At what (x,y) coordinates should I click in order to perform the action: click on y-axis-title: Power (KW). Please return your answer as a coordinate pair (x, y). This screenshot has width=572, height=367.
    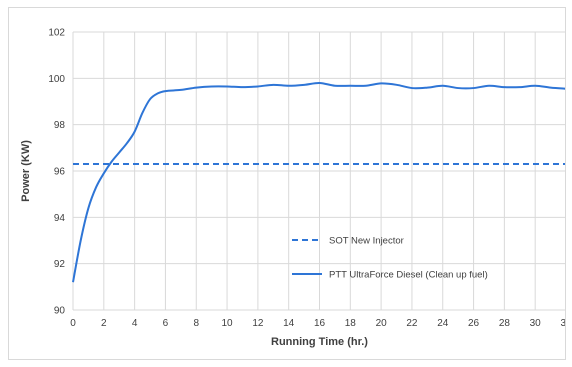
    Looking at the image, I should click on (26, 171).